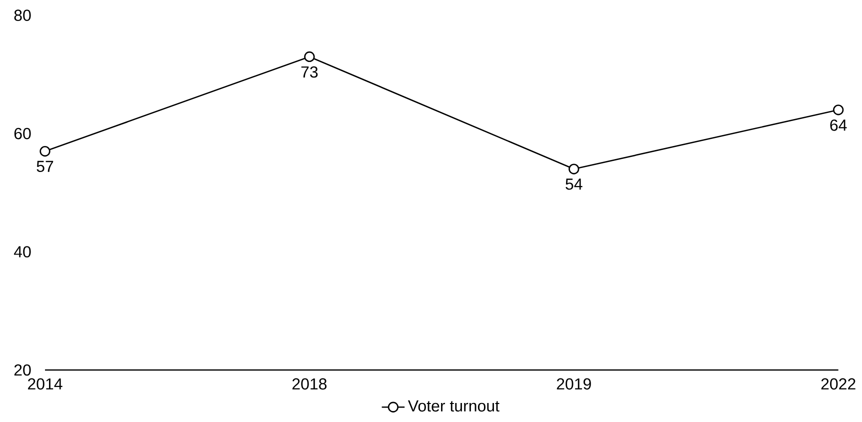 This screenshot has width=862, height=422. I want to click on data-label: 73, so click(309, 72).